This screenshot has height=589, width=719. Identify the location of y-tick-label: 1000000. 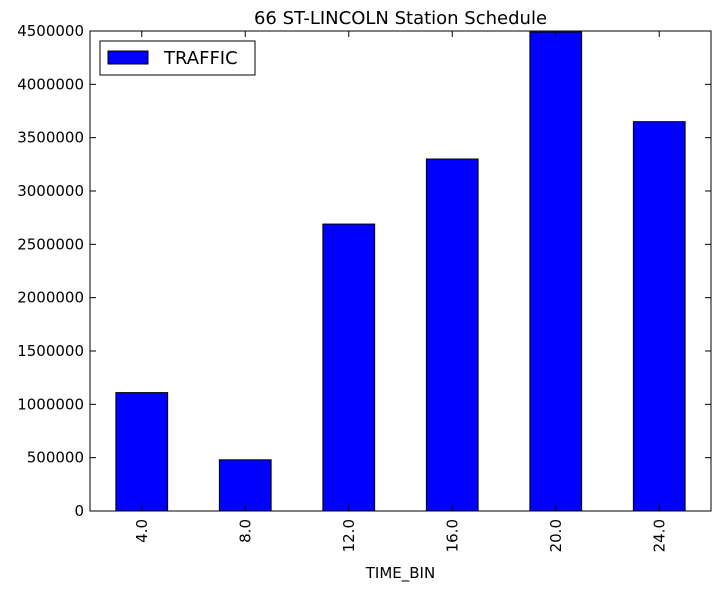
(50, 404).